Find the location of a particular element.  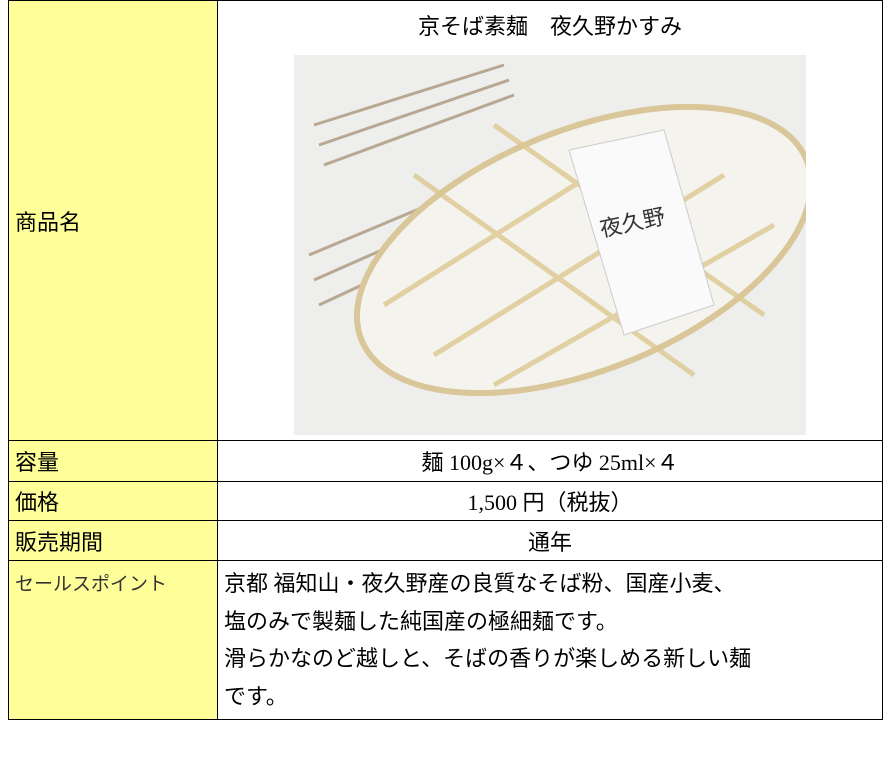

text-line: 塩のみで製麺した純国産の極細麺です。 is located at coordinates (421, 621).